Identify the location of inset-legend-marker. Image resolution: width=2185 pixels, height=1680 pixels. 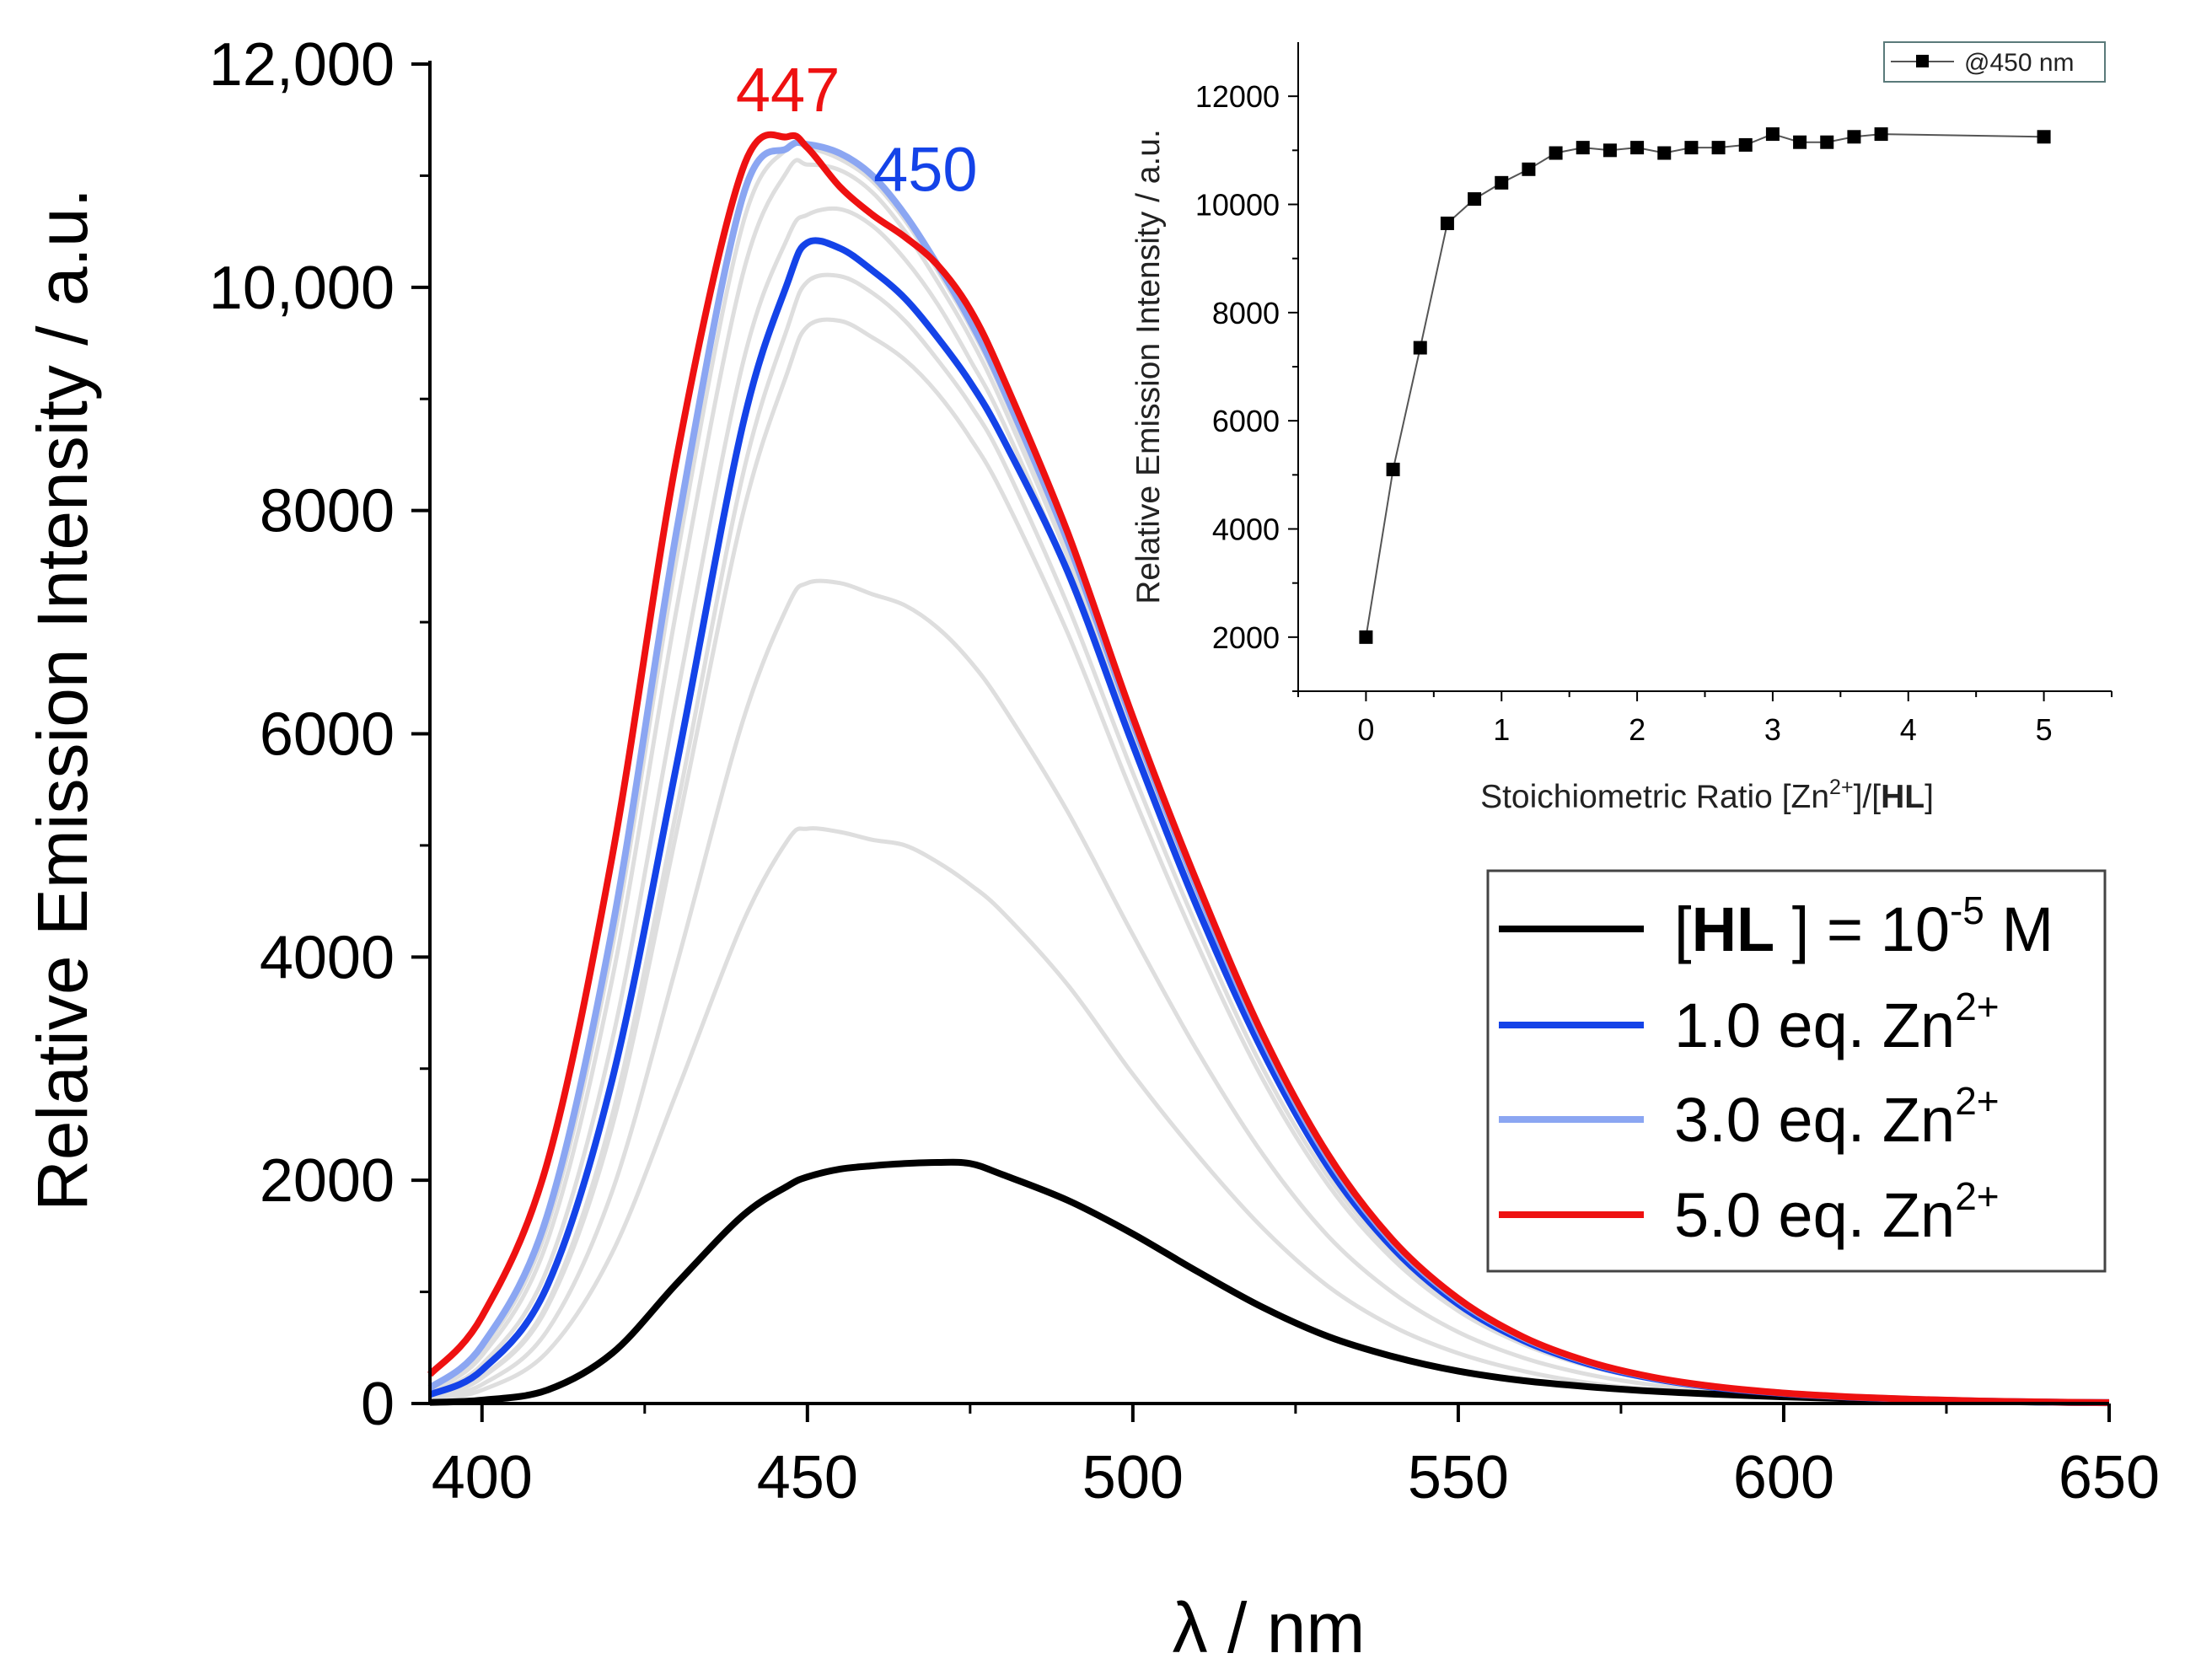
(1923, 61).